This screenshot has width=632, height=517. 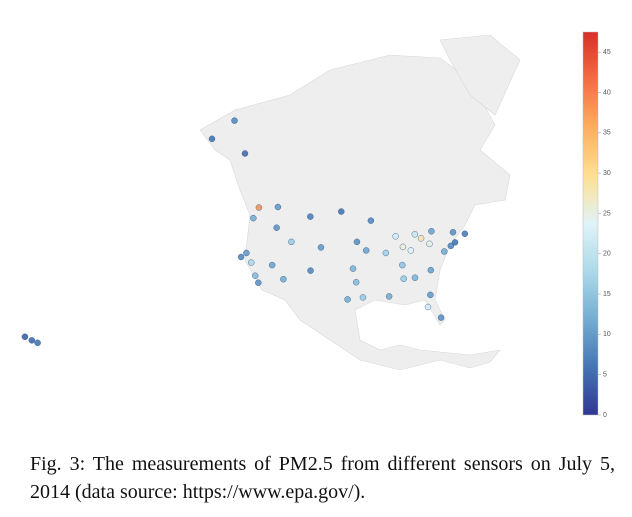 I want to click on colorbar, so click(x=590, y=223).